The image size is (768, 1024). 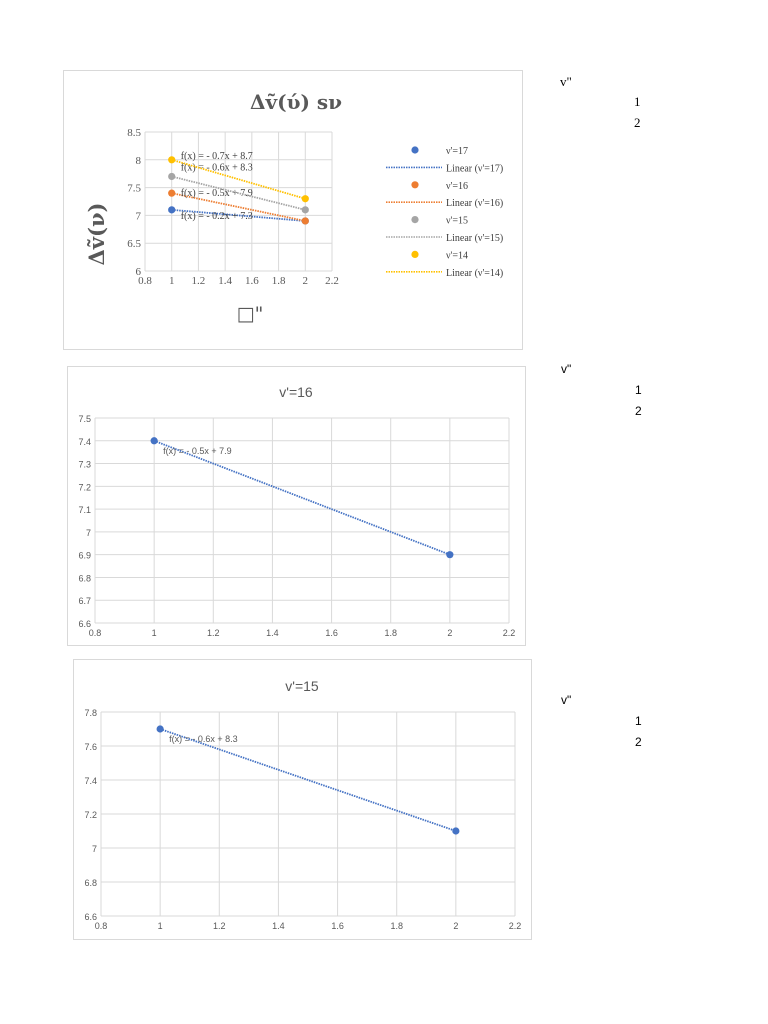 I want to click on legend-label: ν'=15, so click(x=457, y=221).